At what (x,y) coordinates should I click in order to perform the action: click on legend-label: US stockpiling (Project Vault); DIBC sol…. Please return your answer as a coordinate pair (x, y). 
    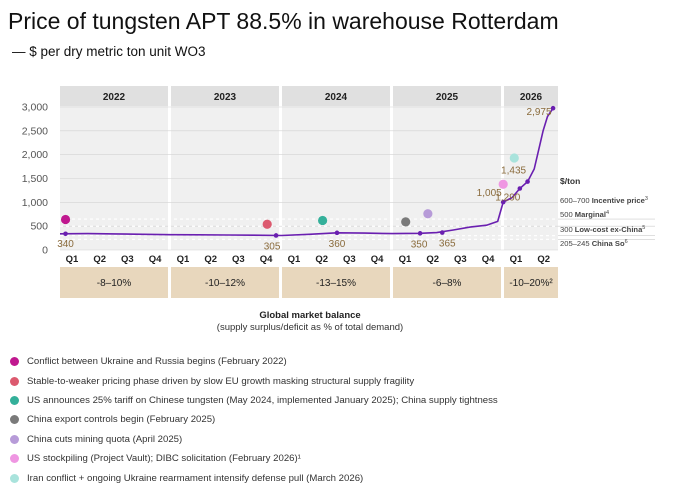
    Looking at the image, I should click on (164, 459).